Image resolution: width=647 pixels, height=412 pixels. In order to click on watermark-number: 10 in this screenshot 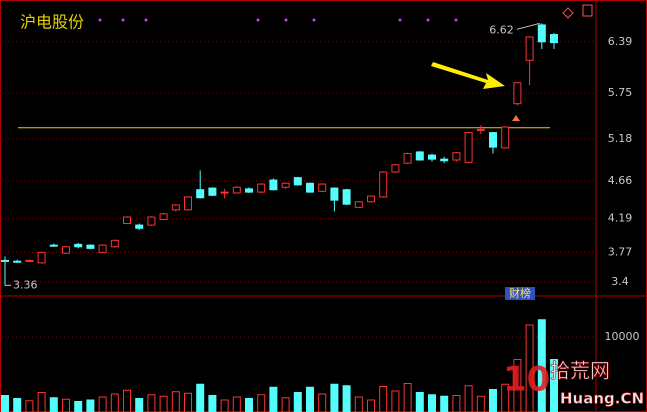, I will do `click(526, 380)`.